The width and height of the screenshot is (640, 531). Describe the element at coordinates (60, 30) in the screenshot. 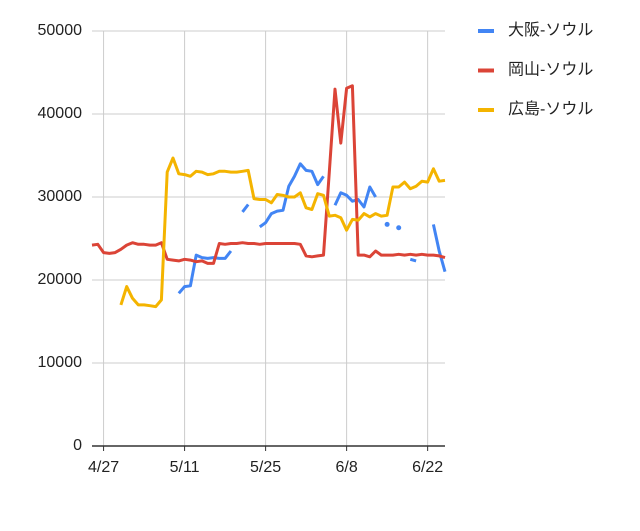

I see `y-tick-label: 50000` at that location.